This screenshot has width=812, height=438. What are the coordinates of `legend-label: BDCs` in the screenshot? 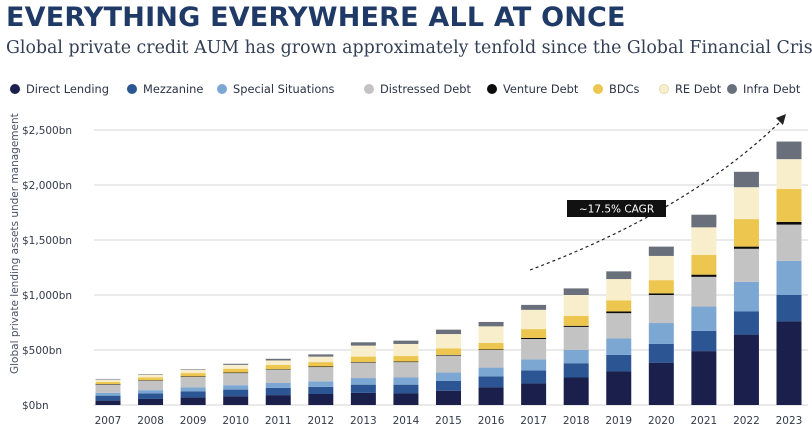 It's located at (624, 89).